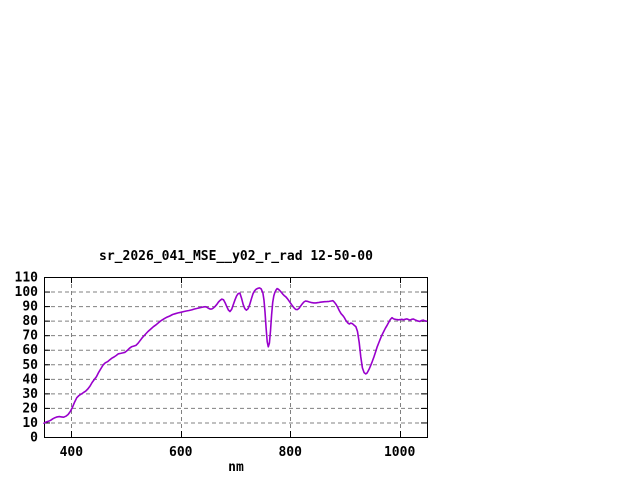 This screenshot has width=640, height=480. What do you see at coordinates (34, 438) in the screenshot?
I see `y-tick-label: 0` at bounding box center [34, 438].